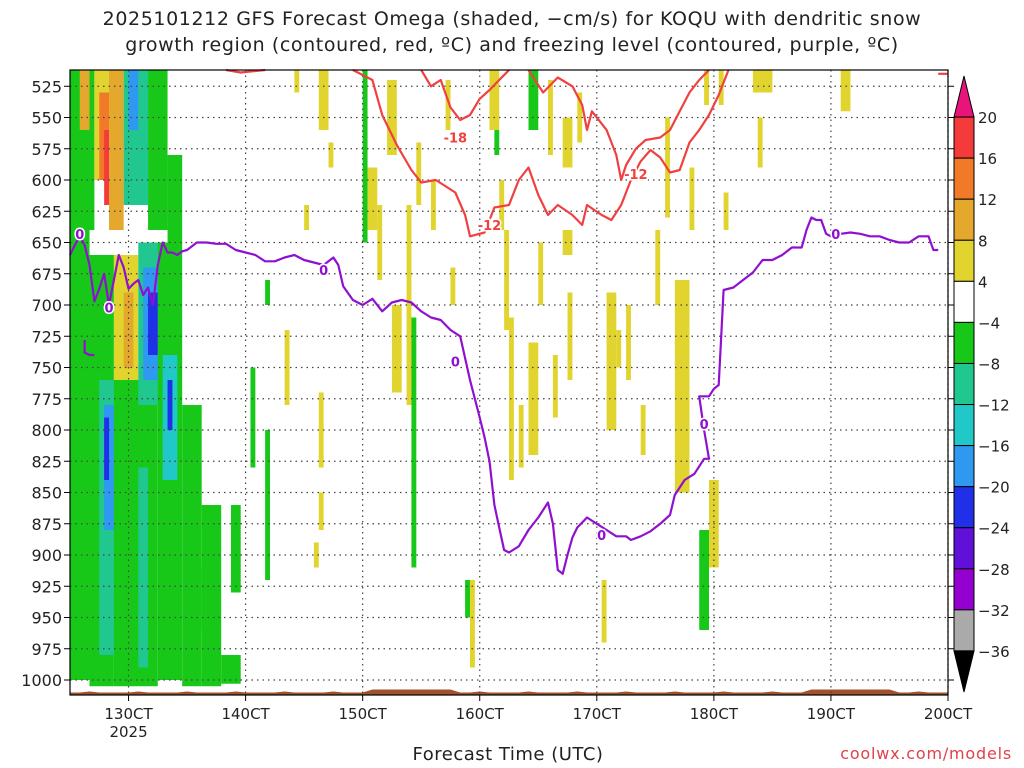  What do you see at coordinates (983, 282) in the screenshot?
I see `colorbar-label: 4` at bounding box center [983, 282].